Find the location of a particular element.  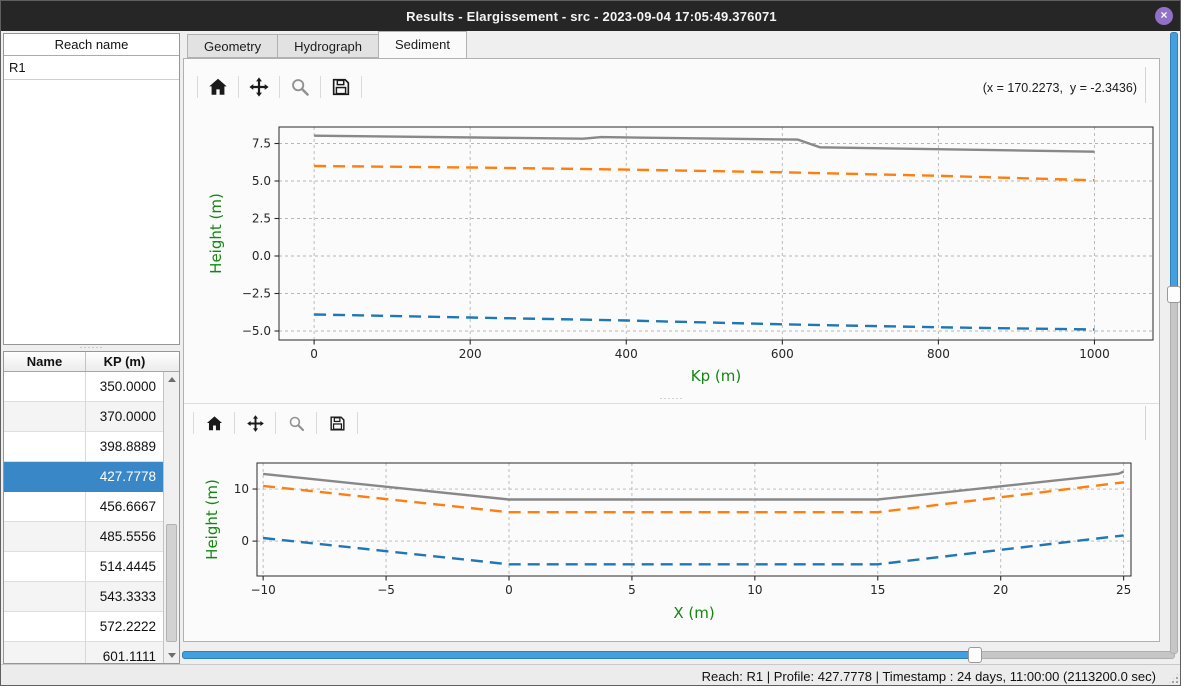

cell-kp: 398.8889 is located at coordinates (127, 446).